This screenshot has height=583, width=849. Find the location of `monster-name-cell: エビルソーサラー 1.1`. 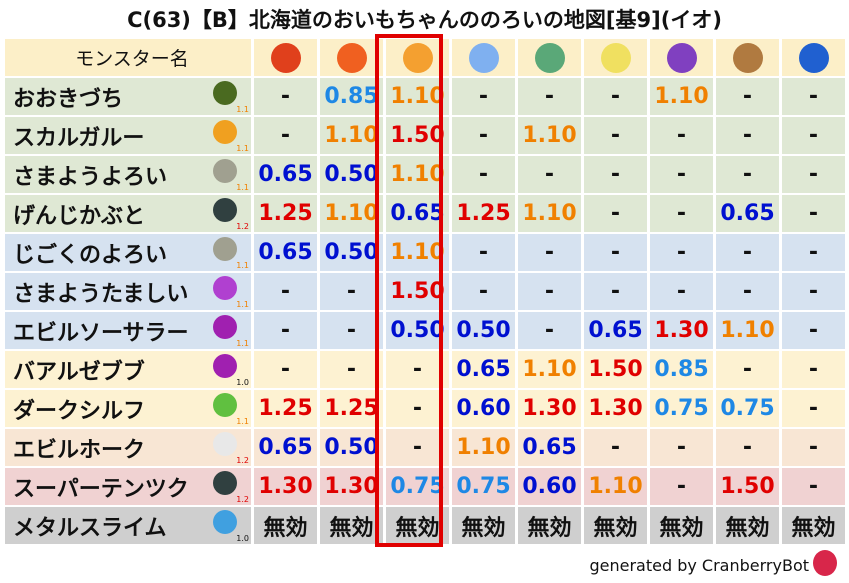

monster-name-cell: エビルソーサラー 1.1 is located at coordinates (128, 330).